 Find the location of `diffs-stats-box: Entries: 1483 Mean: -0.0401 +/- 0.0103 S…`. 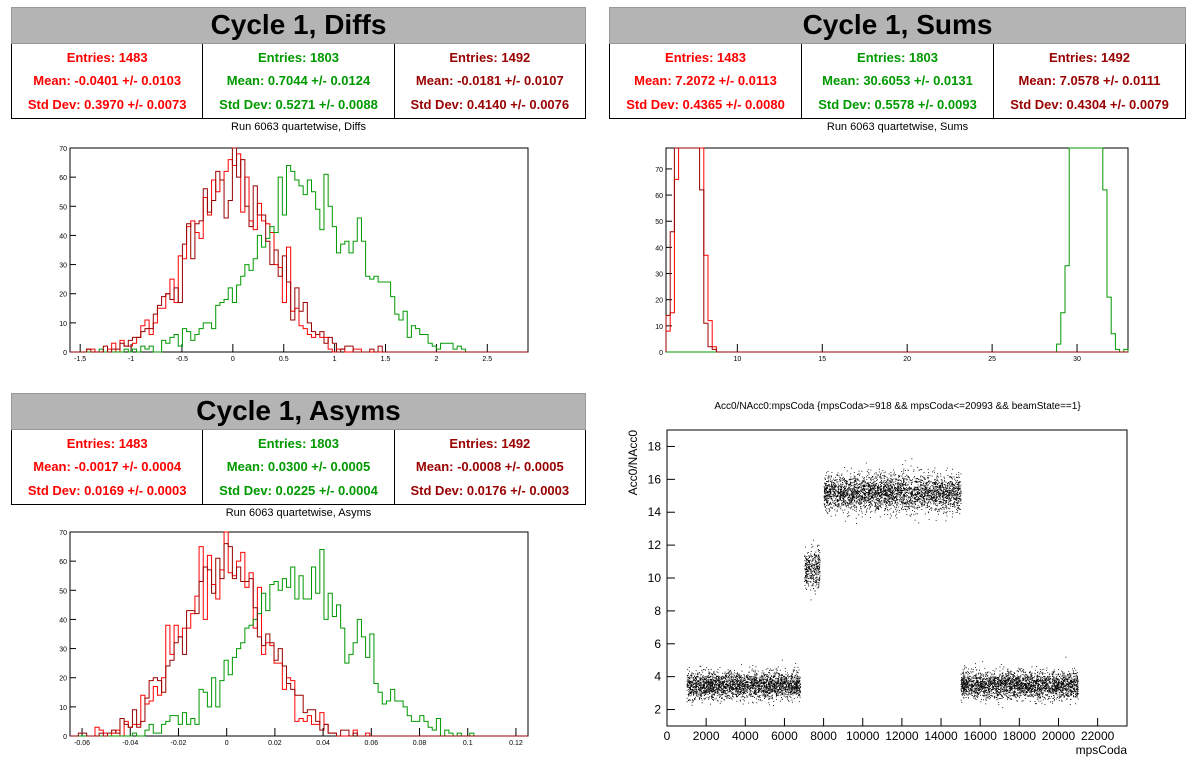

diffs-stats-box: Entries: 1483 Mean: -0.0401 +/- 0.0103 S… is located at coordinates (298, 81).